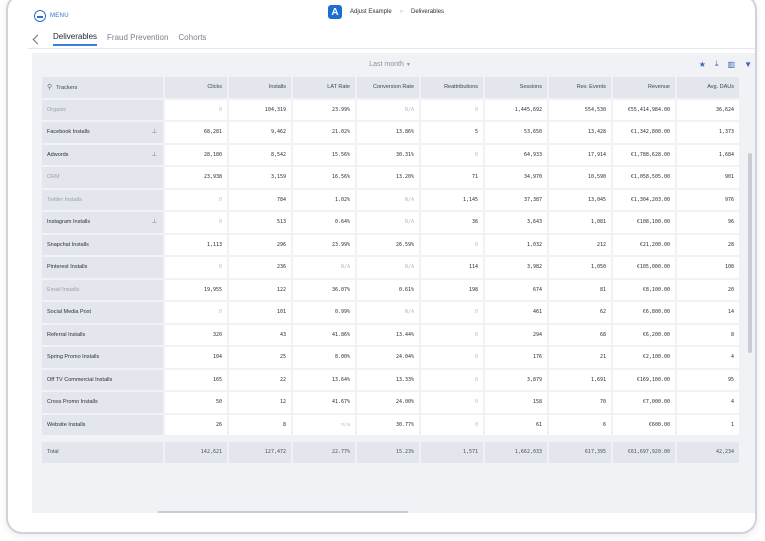 The image size is (765, 541). I want to click on table-cell: €169,100.00, so click(644, 379).